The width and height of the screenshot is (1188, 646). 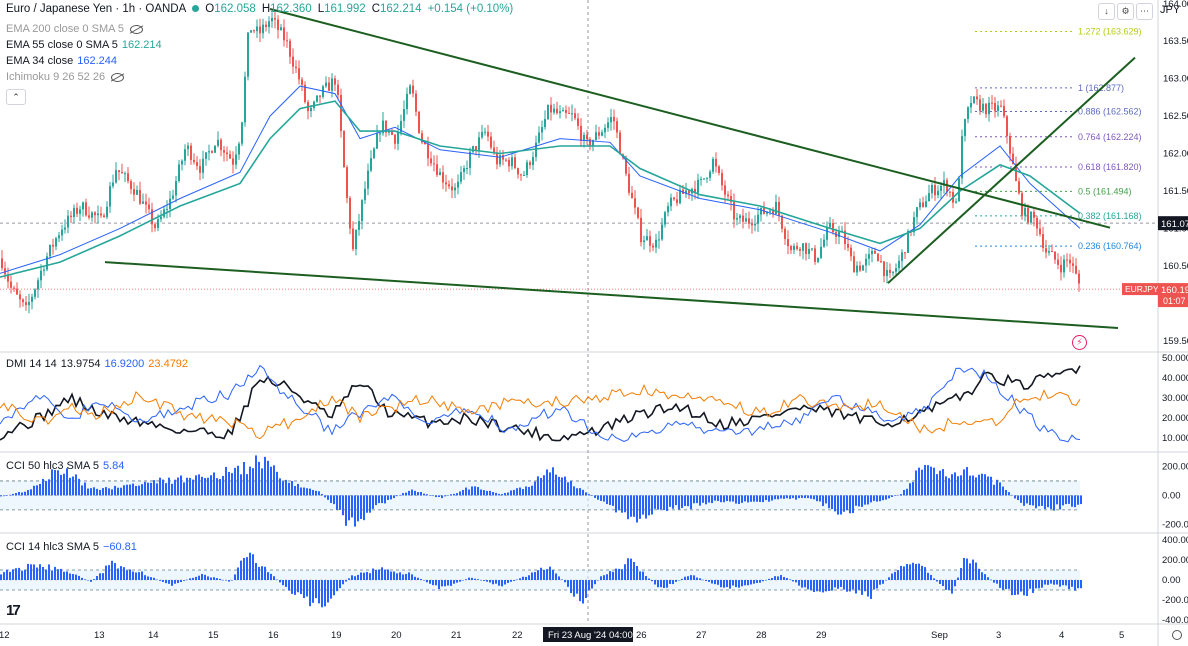 What do you see at coordinates (1175, 341) in the screenshot?
I see `price-tick-label: 159.50` at bounding box center [1175, 341].